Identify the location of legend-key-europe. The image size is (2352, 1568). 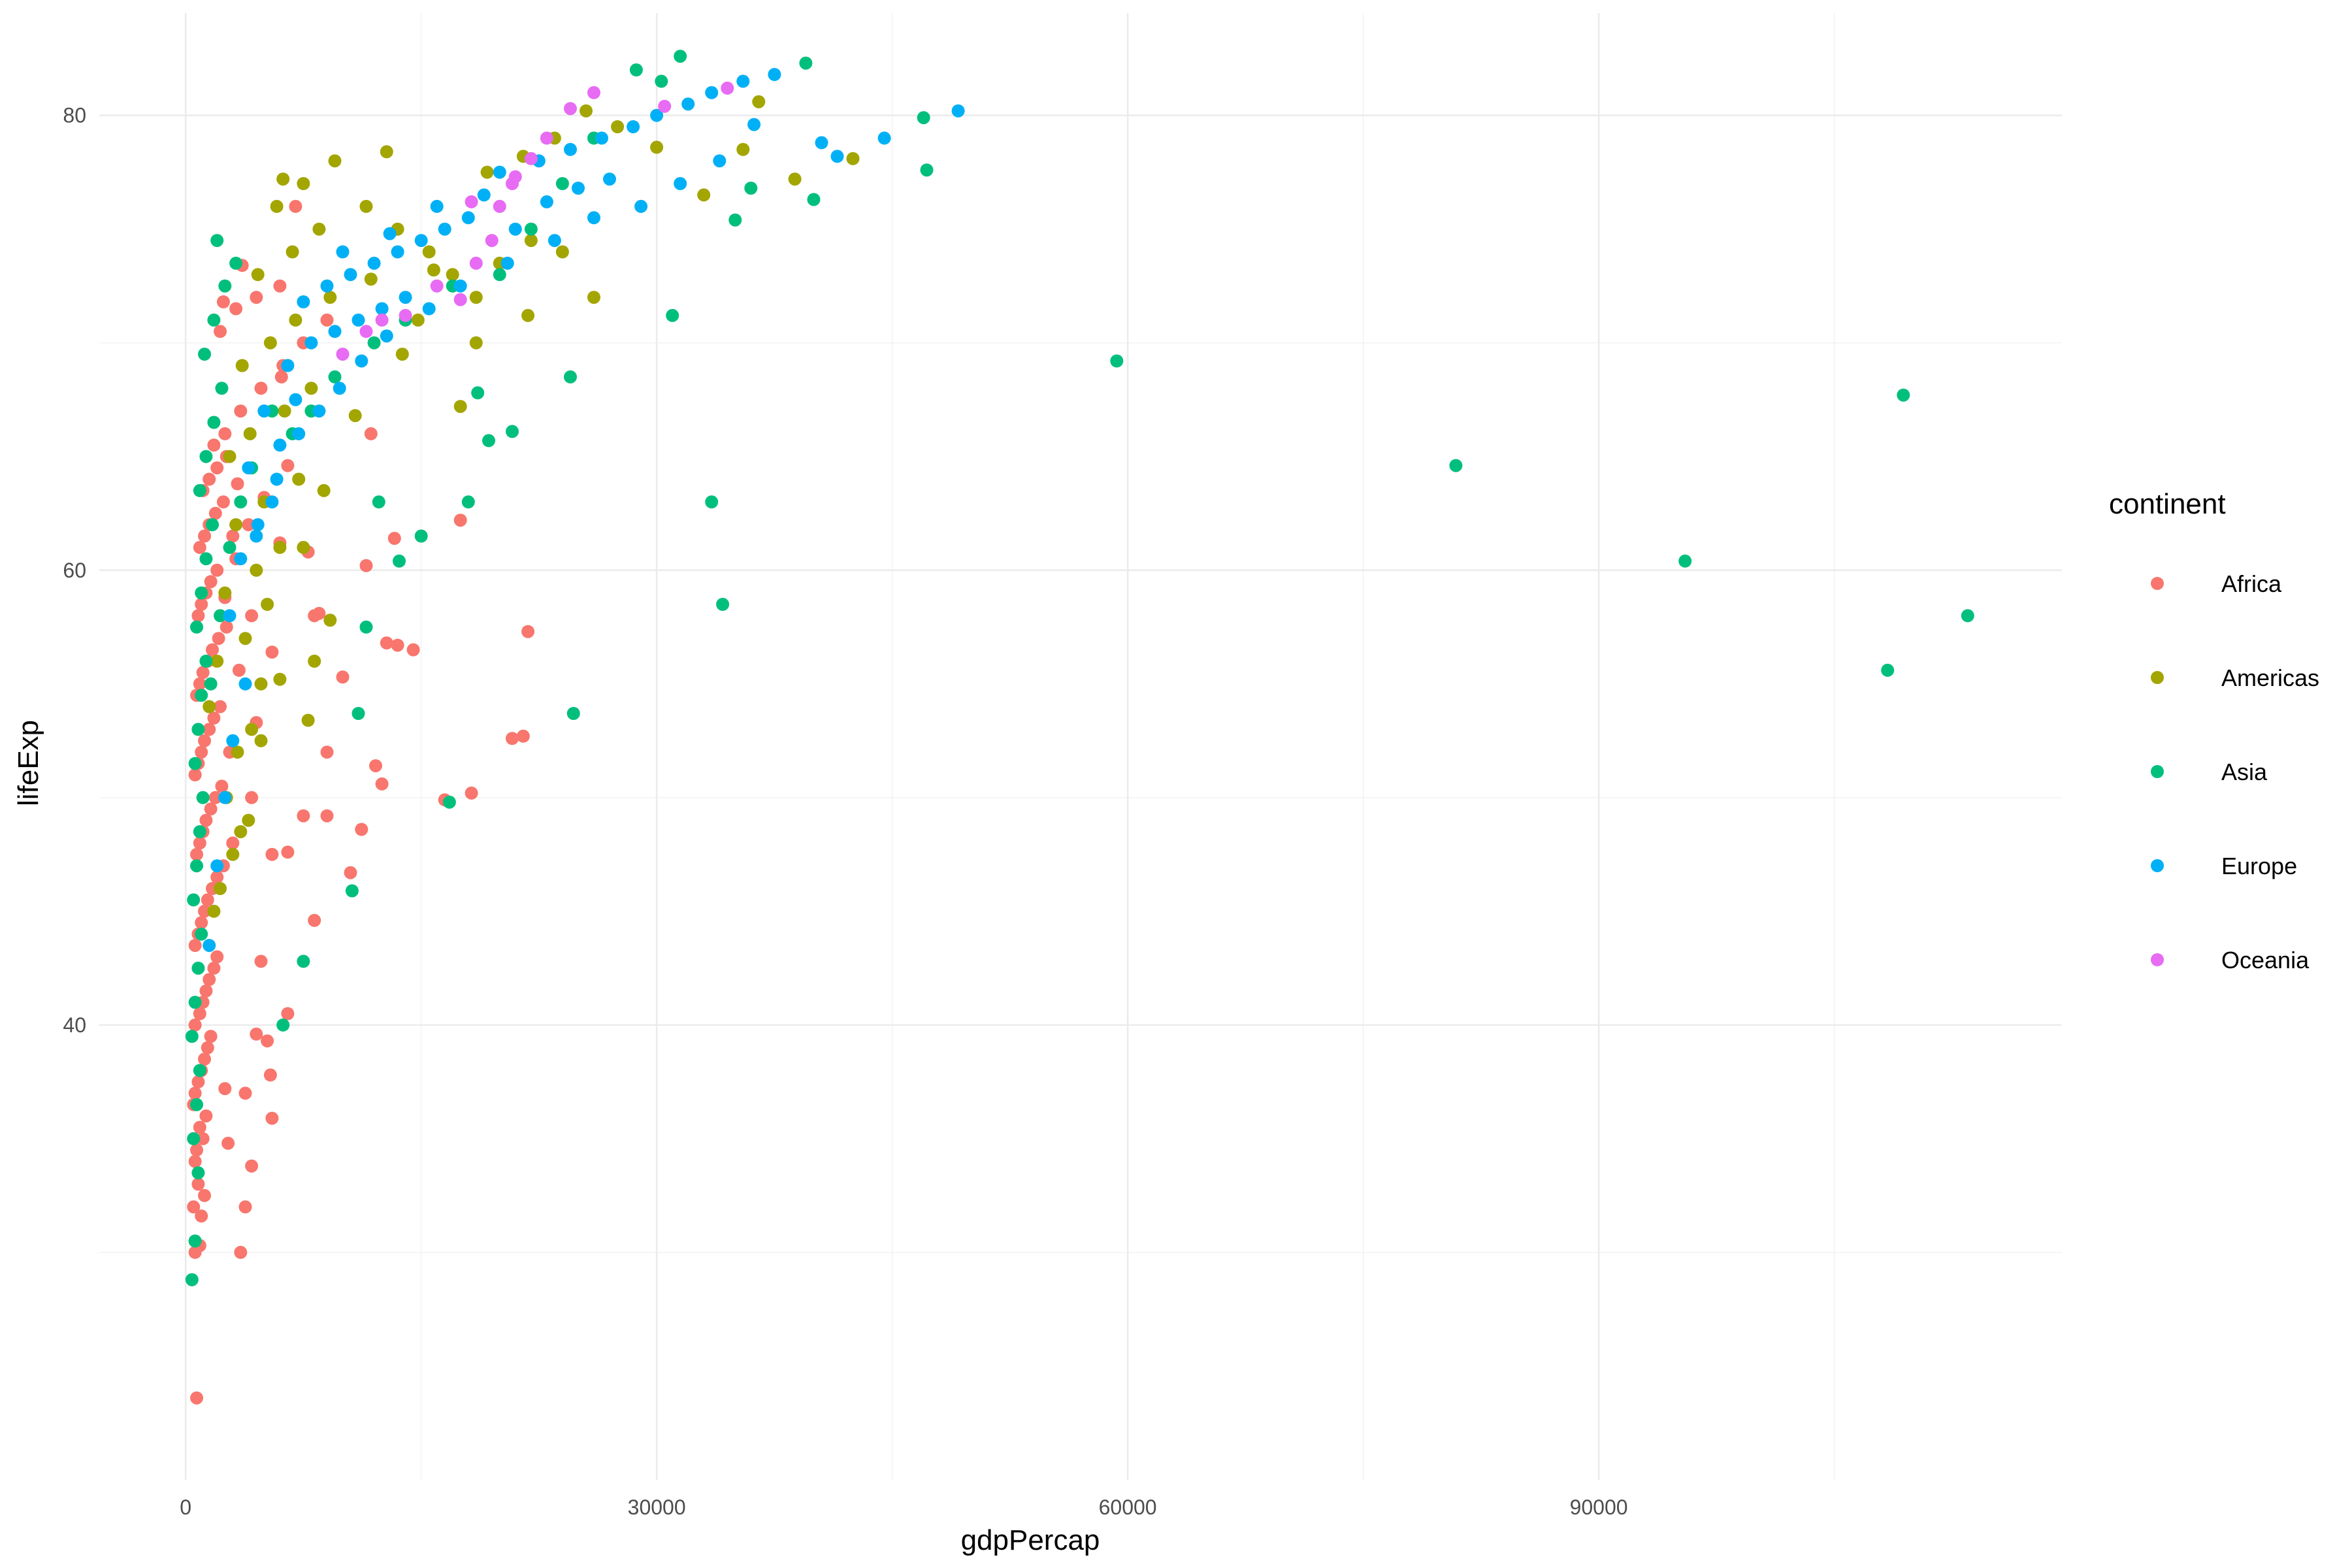
(2157, 865).